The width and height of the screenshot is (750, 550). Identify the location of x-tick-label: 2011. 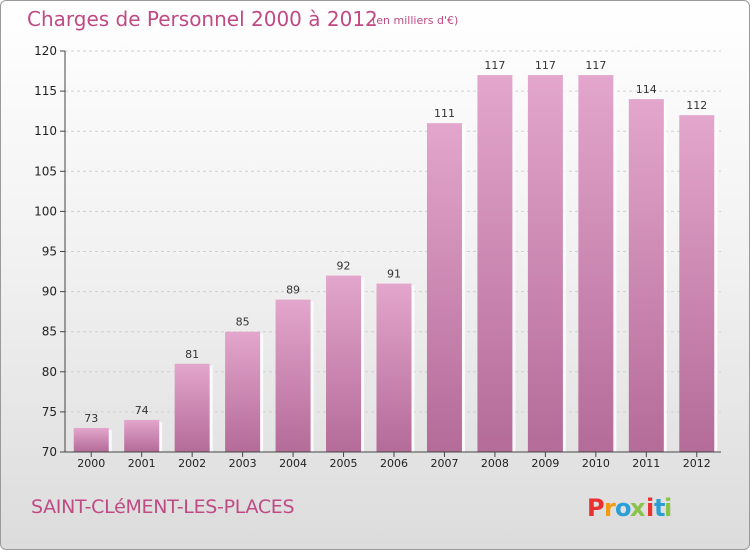
(646, 463).